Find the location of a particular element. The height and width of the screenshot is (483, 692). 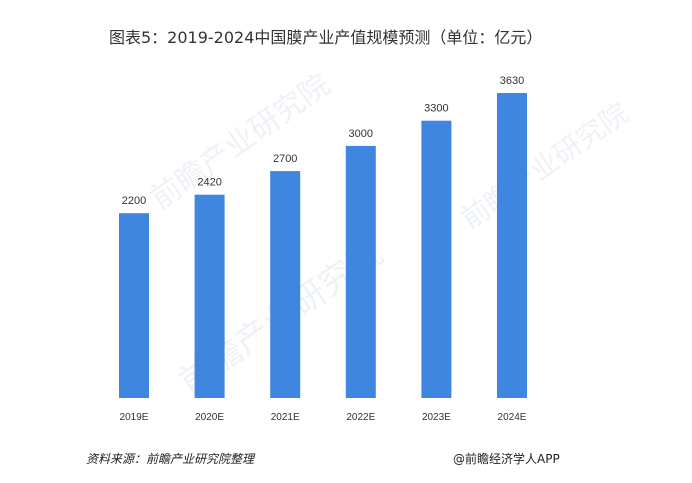

x-tick-2020E: 2020E is located at coordinates (209, 417).